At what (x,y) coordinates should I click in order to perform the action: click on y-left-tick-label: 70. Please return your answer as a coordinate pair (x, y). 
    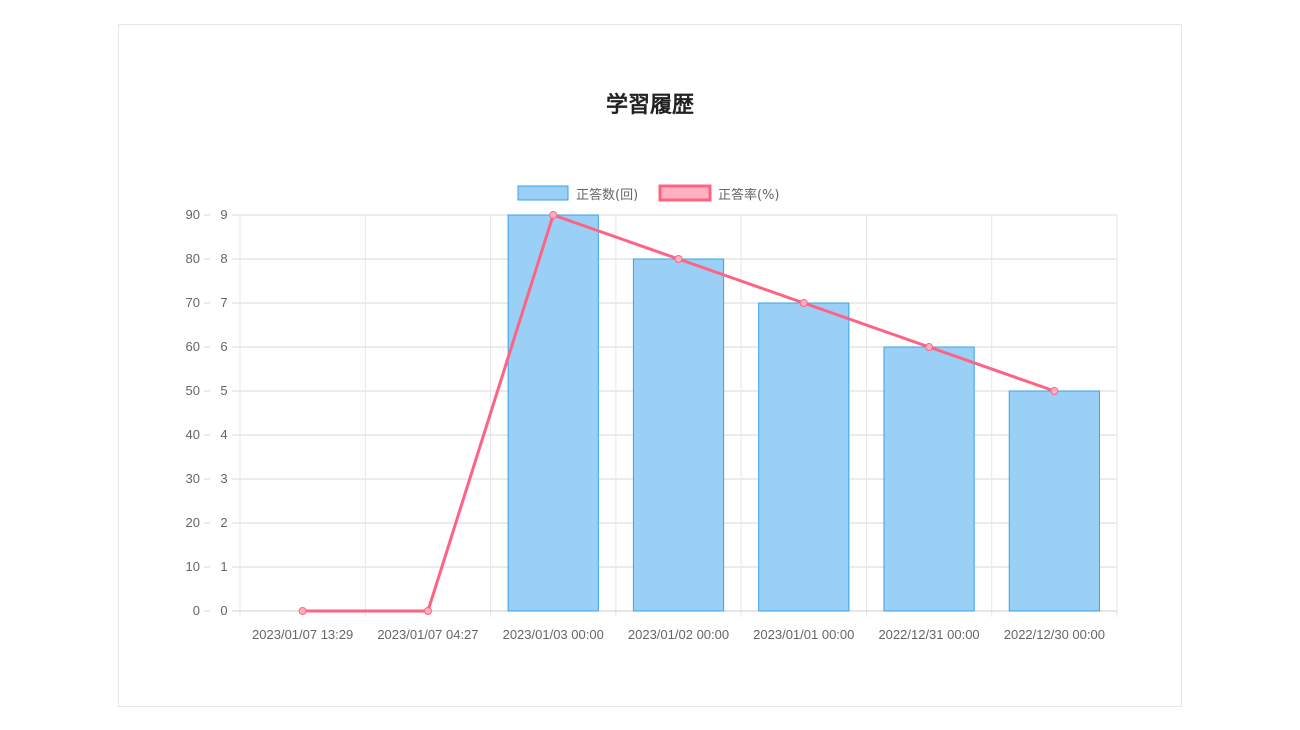
    Looking at the image, I should click on (193, 302).